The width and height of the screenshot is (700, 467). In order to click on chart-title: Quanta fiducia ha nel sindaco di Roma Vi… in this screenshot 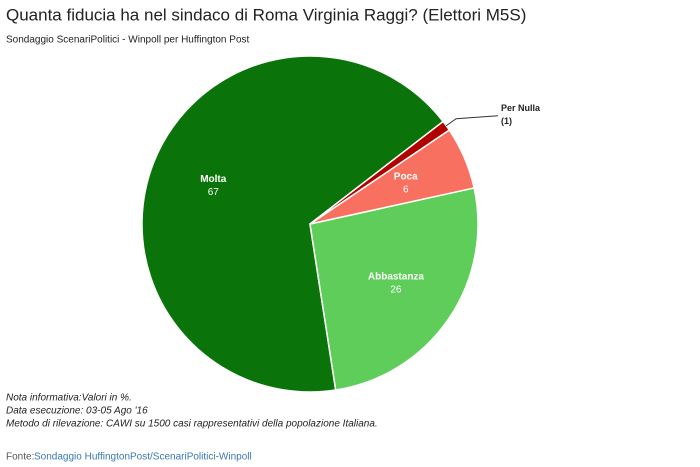, I will do `click(266, 14)`.